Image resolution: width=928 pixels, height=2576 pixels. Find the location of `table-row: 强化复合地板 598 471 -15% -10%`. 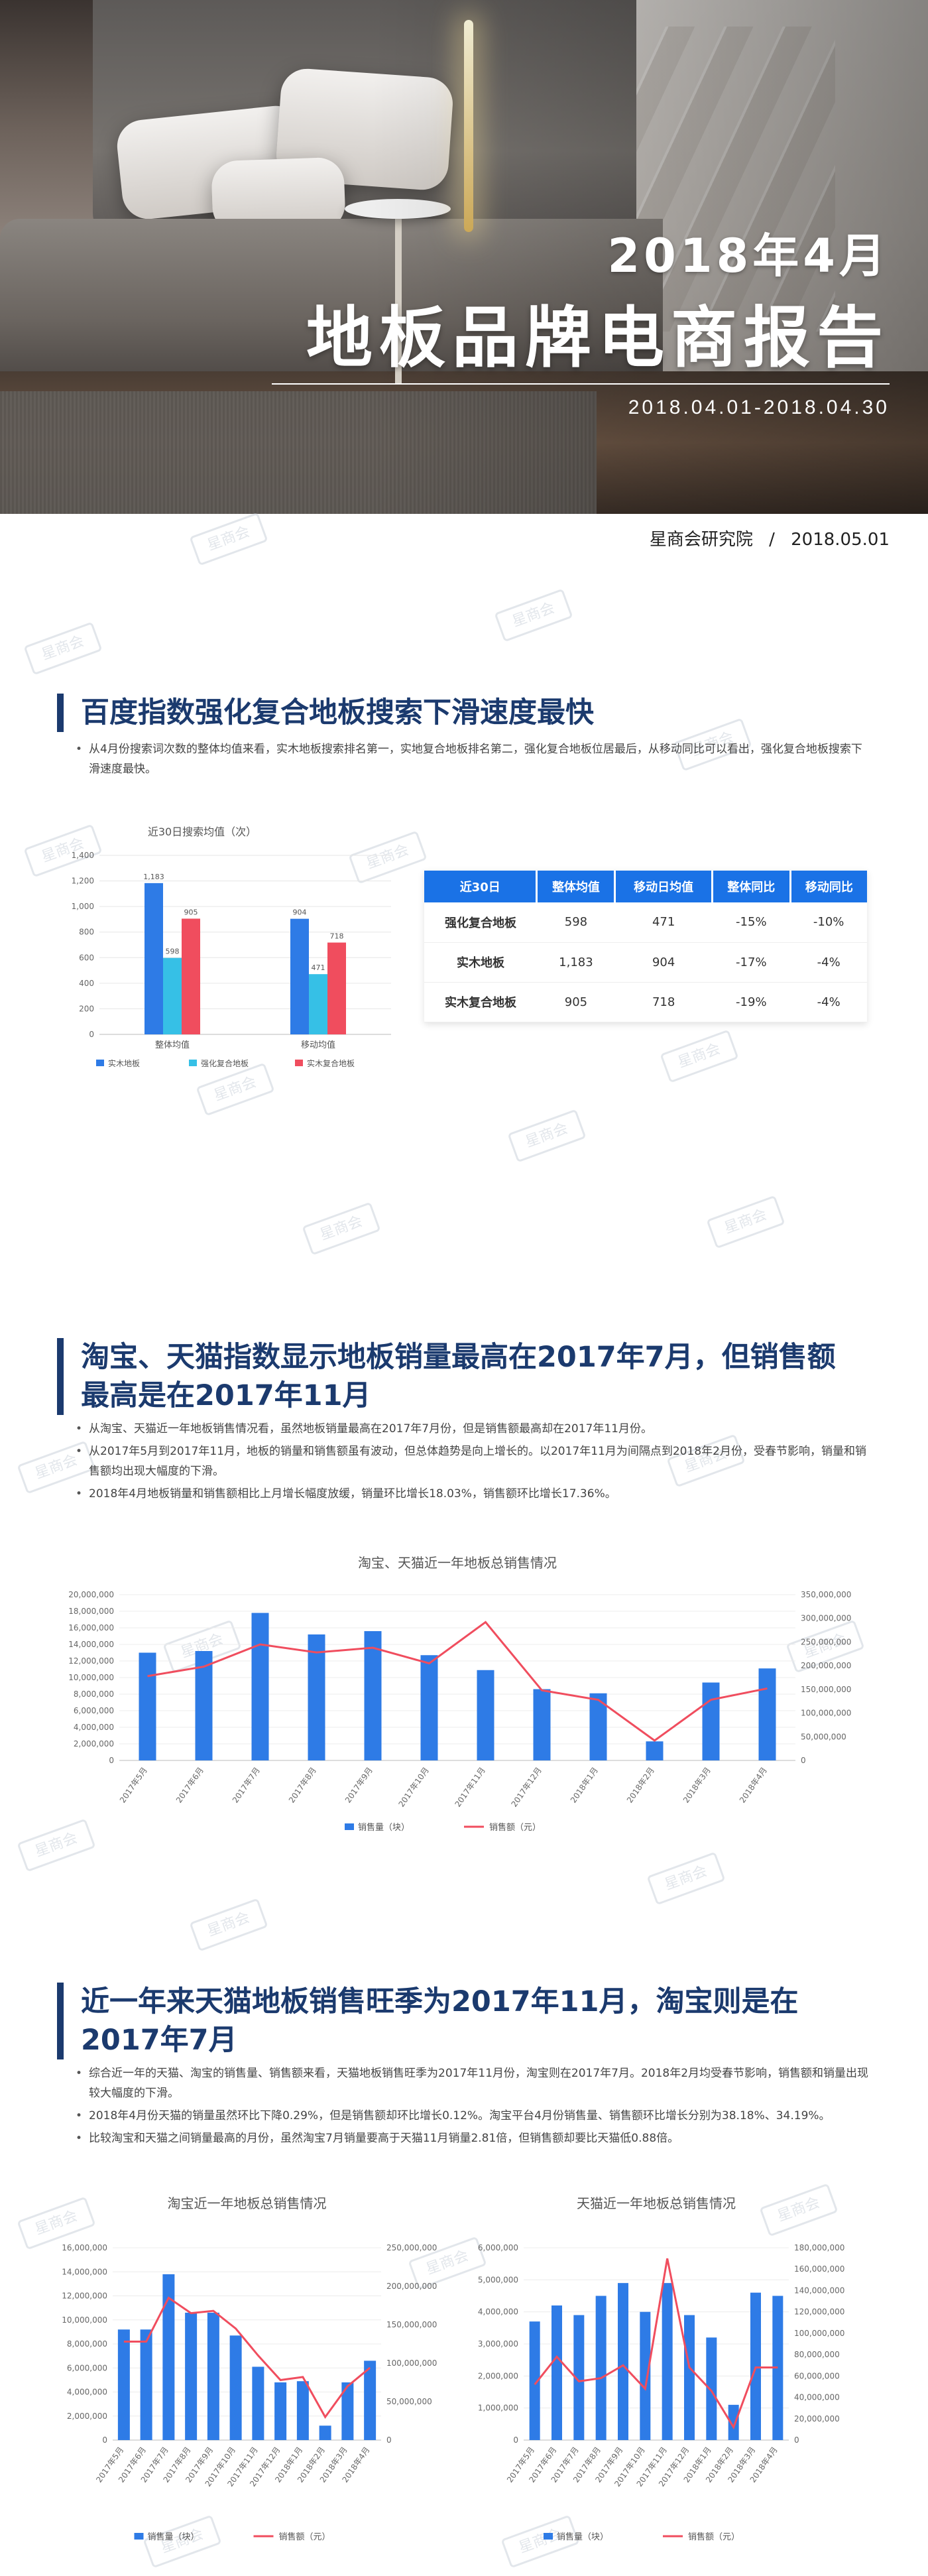

table-row: 强化复合地板 598 471 -15% -10% is located at coordinates (645, 922).